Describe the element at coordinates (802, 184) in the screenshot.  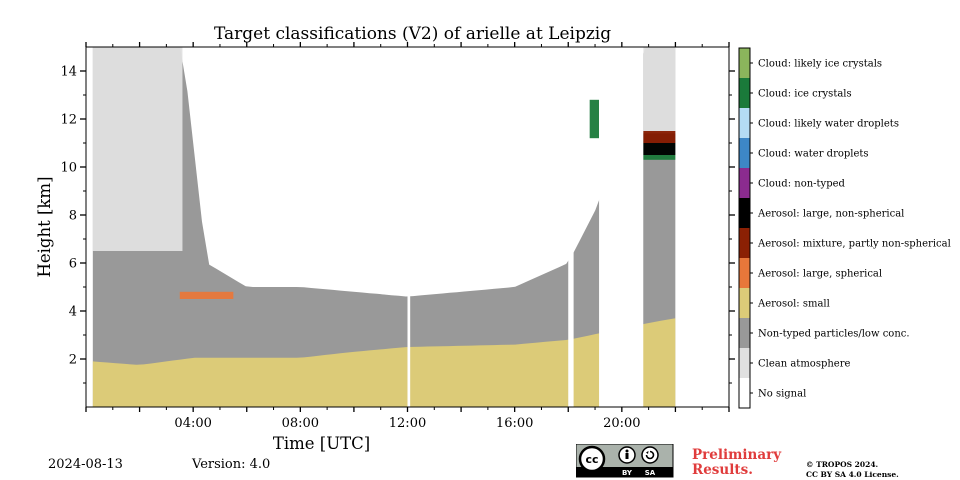
I see `legend-label: Cloud: non-typed` at that location.